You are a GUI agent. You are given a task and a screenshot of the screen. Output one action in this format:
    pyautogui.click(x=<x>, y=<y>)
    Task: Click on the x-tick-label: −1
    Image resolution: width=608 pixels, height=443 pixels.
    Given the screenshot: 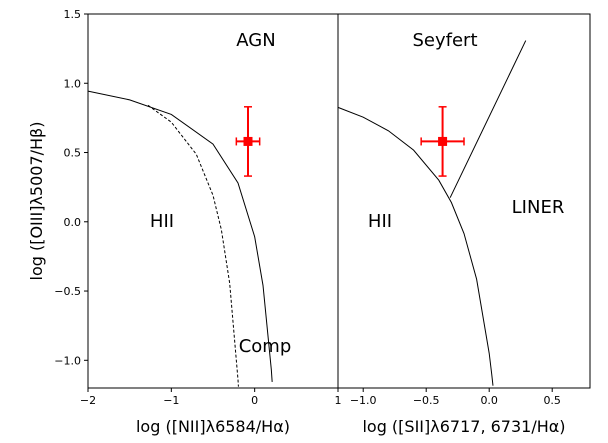 What is the action you would take?
    pyautogui.click(x=171, y=400)
    